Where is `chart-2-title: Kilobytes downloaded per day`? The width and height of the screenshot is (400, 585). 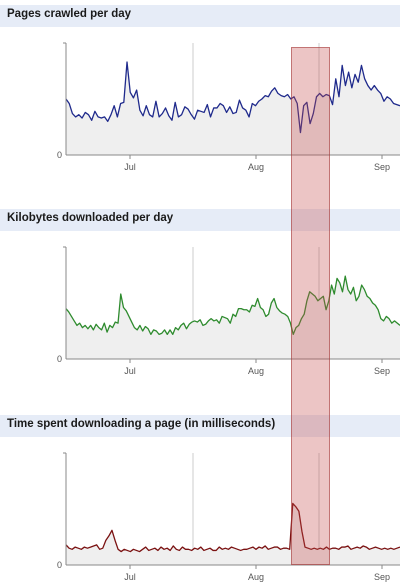 chart-2-title: Kilobytes downloaded per day is located at coordinates (90, 218).